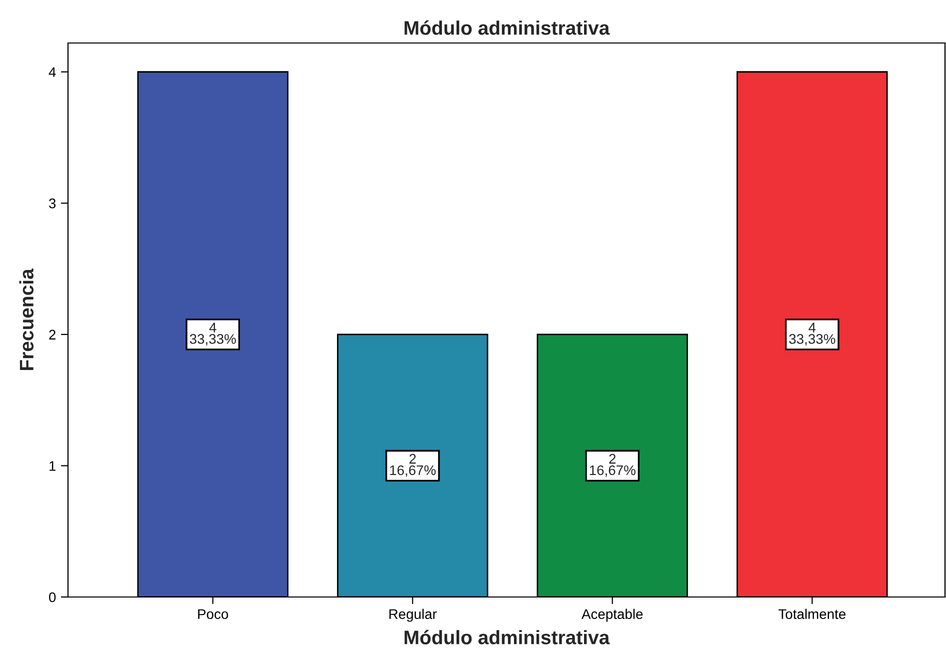 The height and width of the screenshot is (655, 946). Describe the element at coordinates (413, 615) in the screenshot. I see `x-tick-label: Regular` at that location.